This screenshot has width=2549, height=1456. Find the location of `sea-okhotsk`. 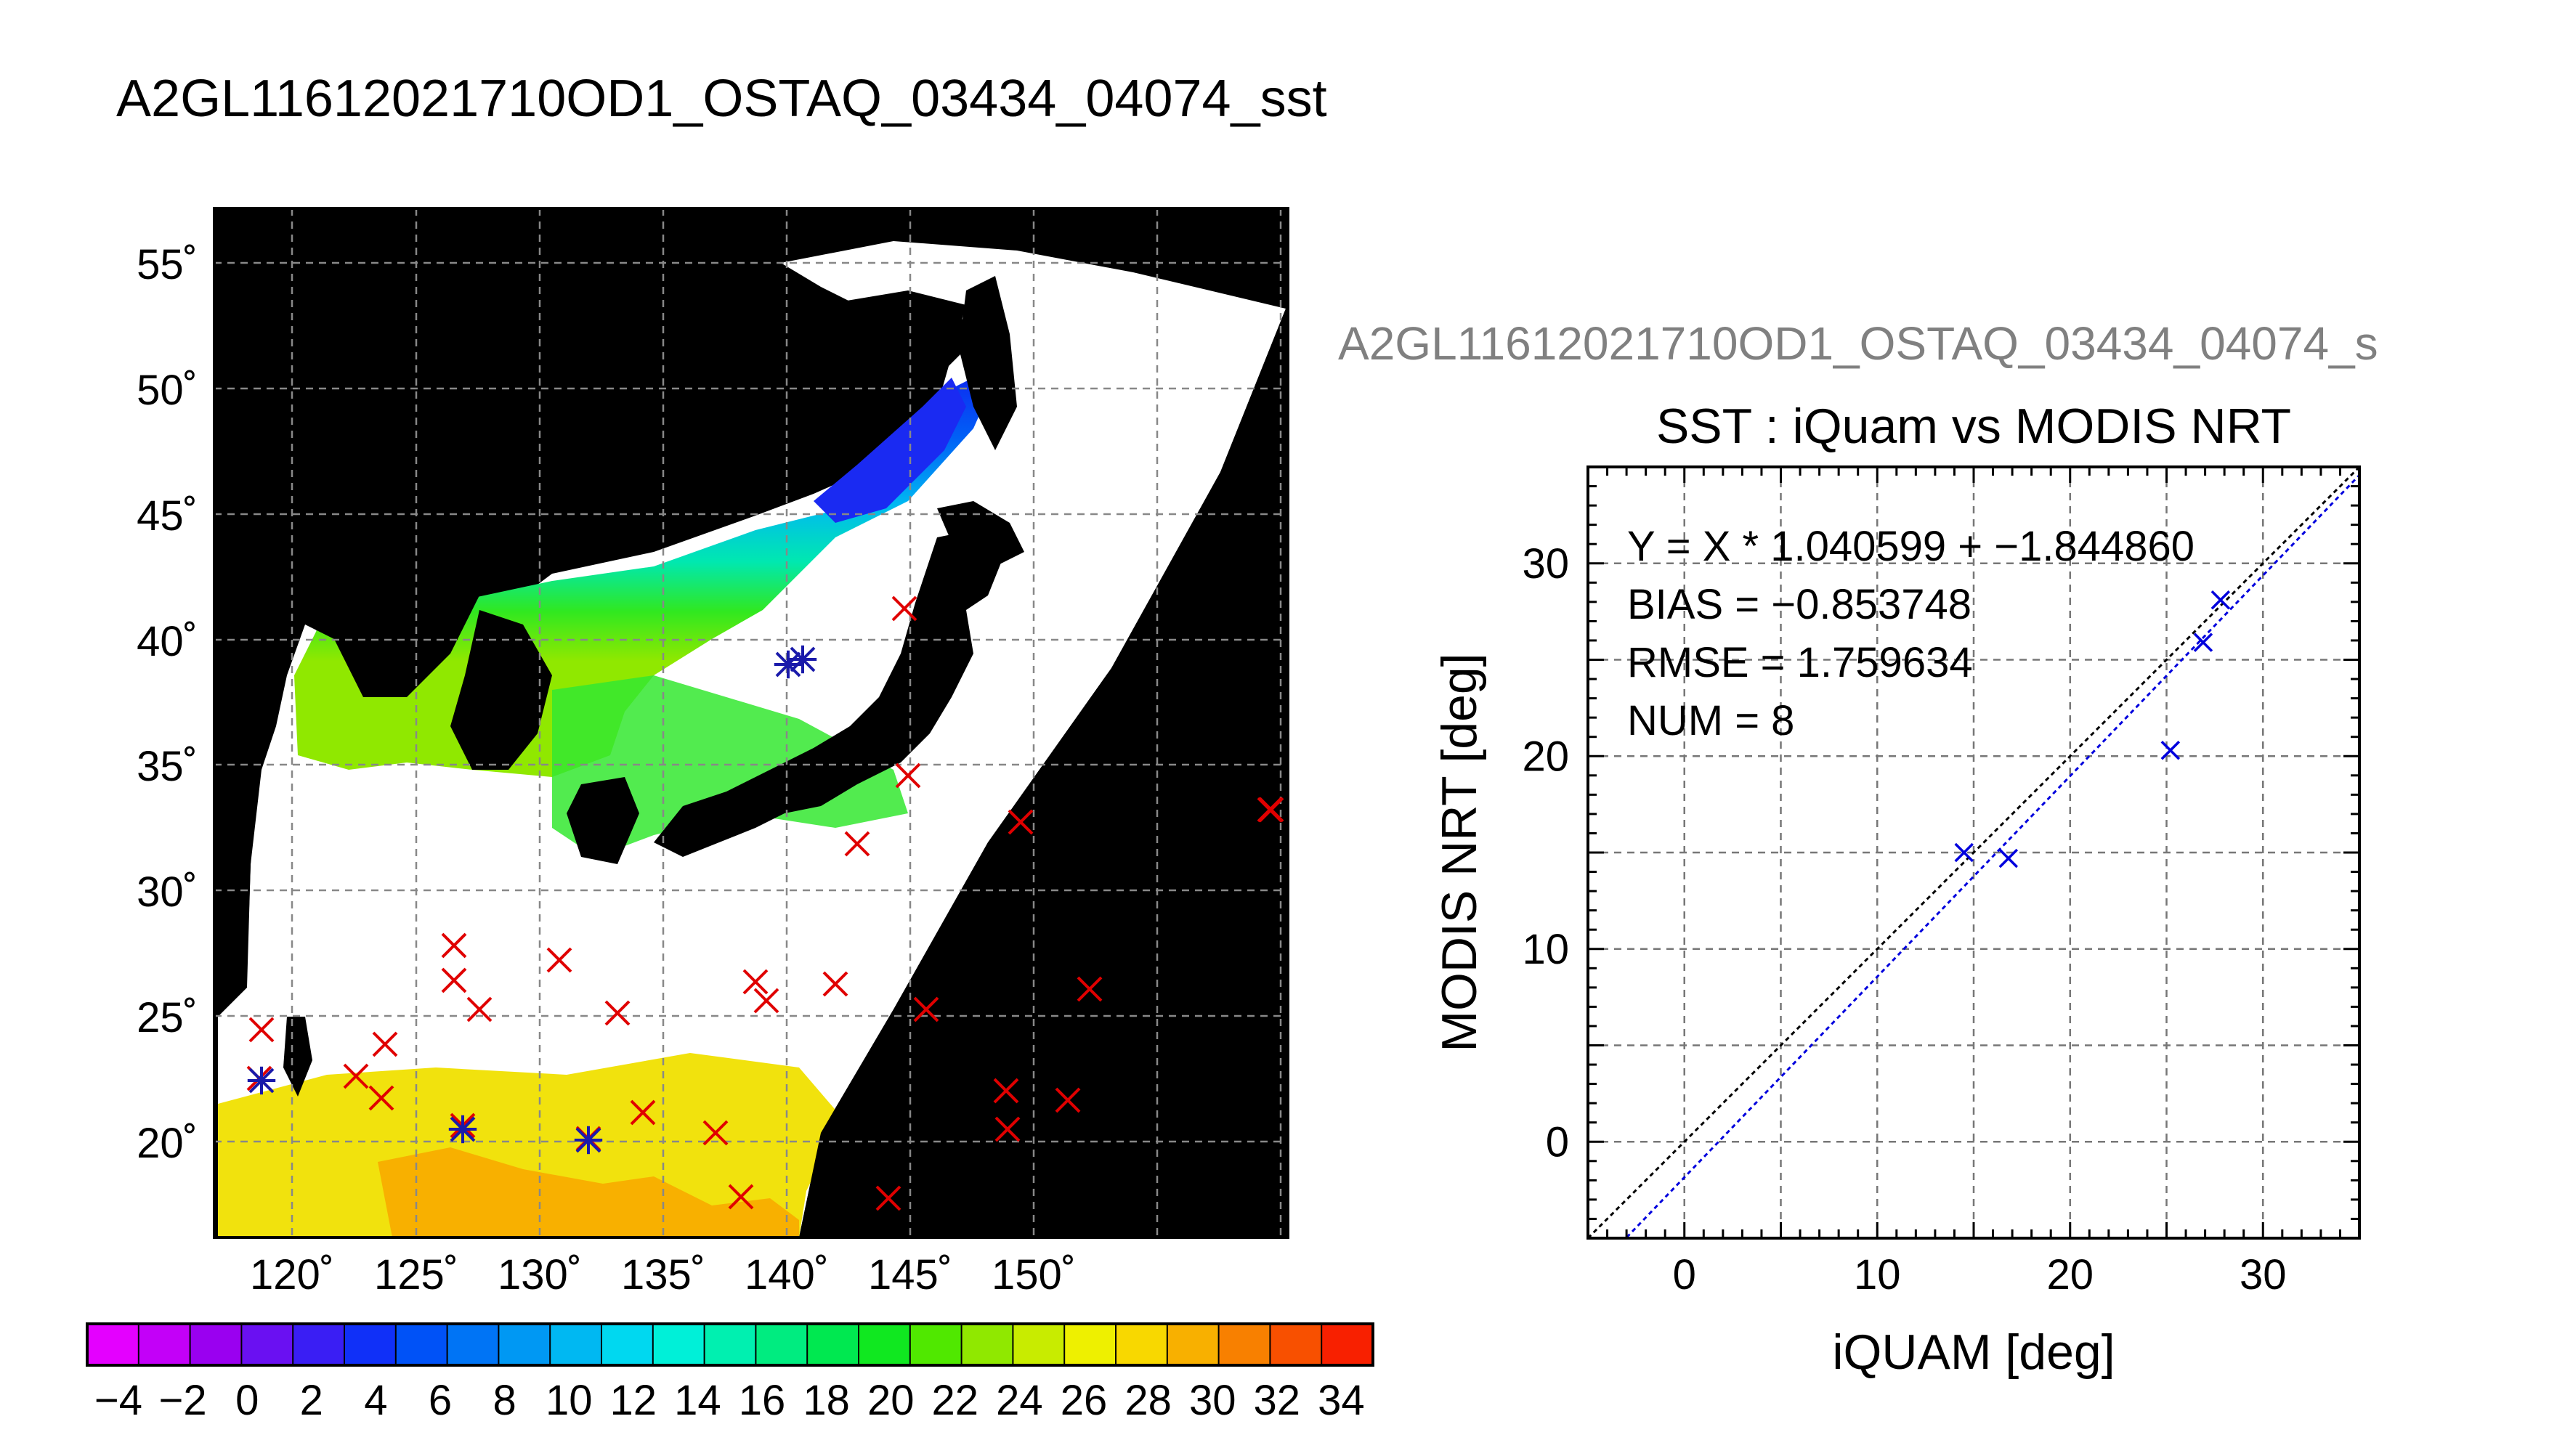

sea-okhotsk is located at coordinates (890, 451).